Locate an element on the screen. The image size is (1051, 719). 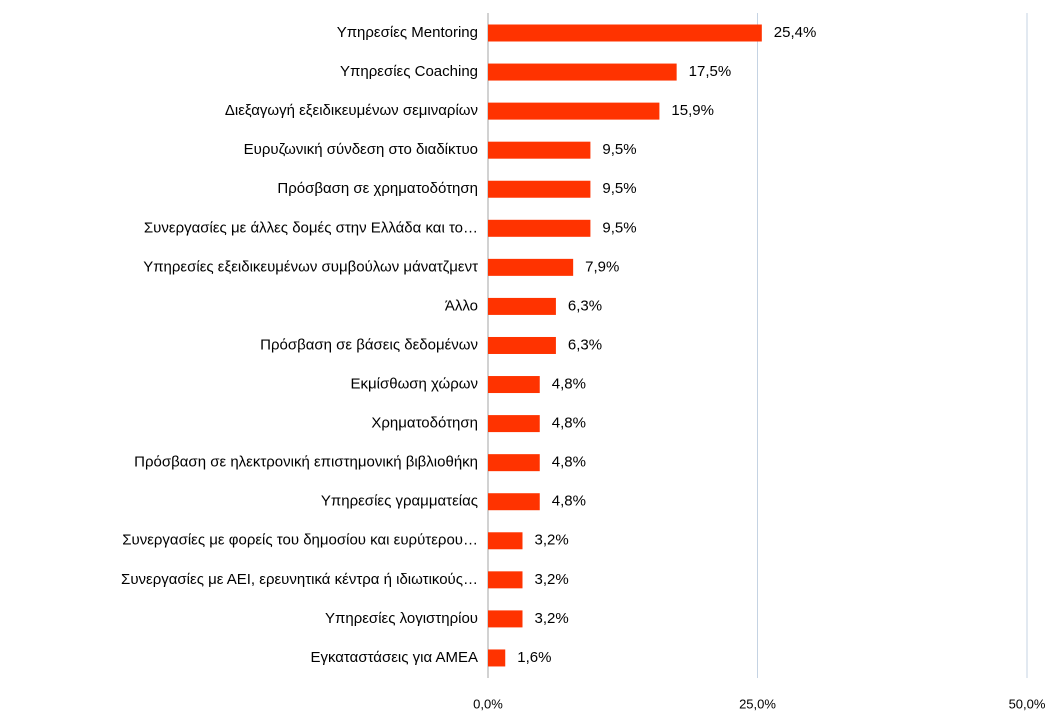
y-tick-label: Ευρυζωνική σύνδεση στο διαδίκτυο is located at coordinates (361, 149).